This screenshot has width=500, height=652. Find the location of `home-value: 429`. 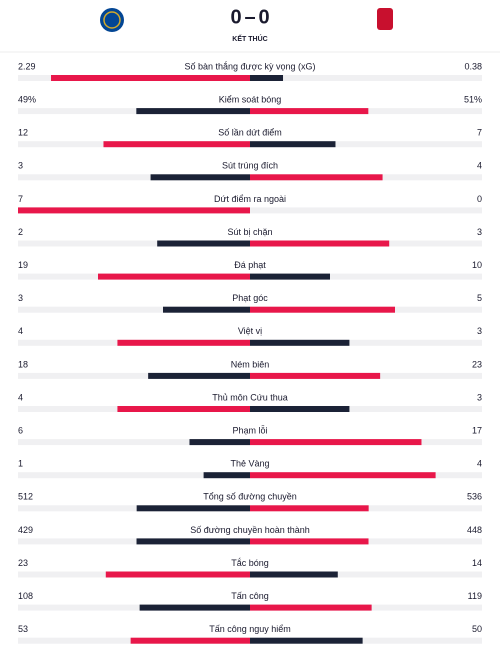

home-value: 429 is located at coordinates (25, 530).